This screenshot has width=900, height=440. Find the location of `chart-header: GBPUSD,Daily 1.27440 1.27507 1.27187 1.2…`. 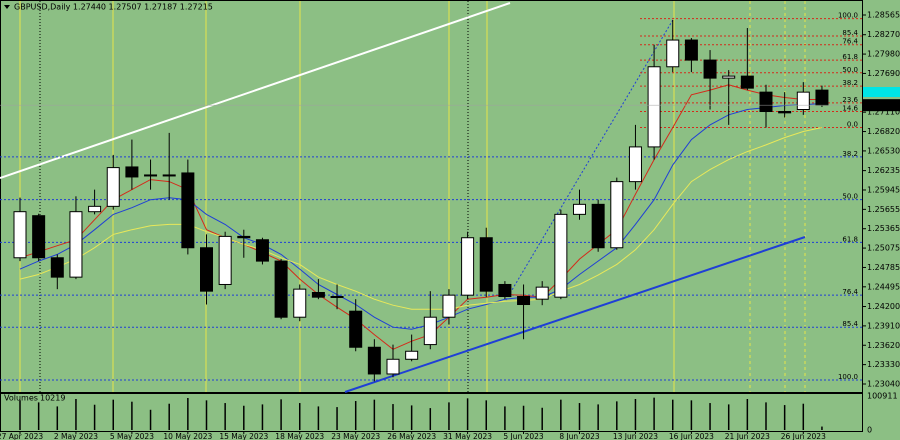

chart-header: GBPUSD,Daily 1.27440 1.27507 1.27187 1.2… is located at coordinates (113, 7).